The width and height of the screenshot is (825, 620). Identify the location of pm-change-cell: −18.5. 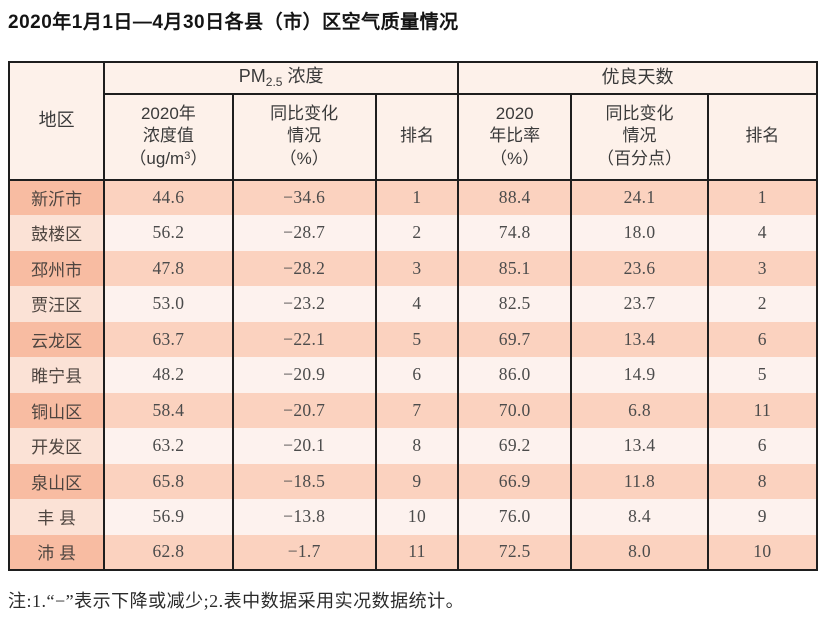
(304, 481).